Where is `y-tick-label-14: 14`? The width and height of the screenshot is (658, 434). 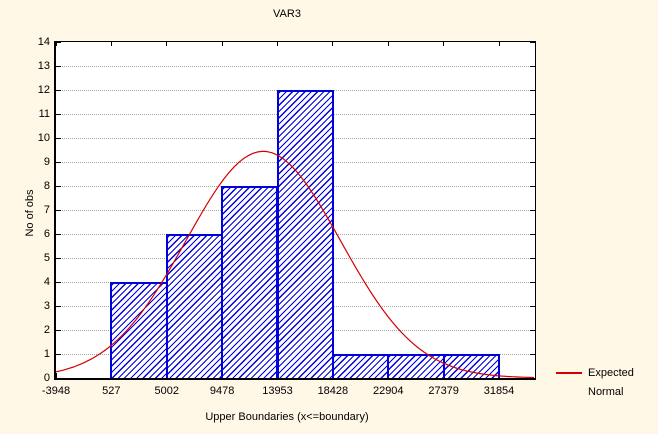
y-tick-label-14: 14 is located at coordinates (43, 42).